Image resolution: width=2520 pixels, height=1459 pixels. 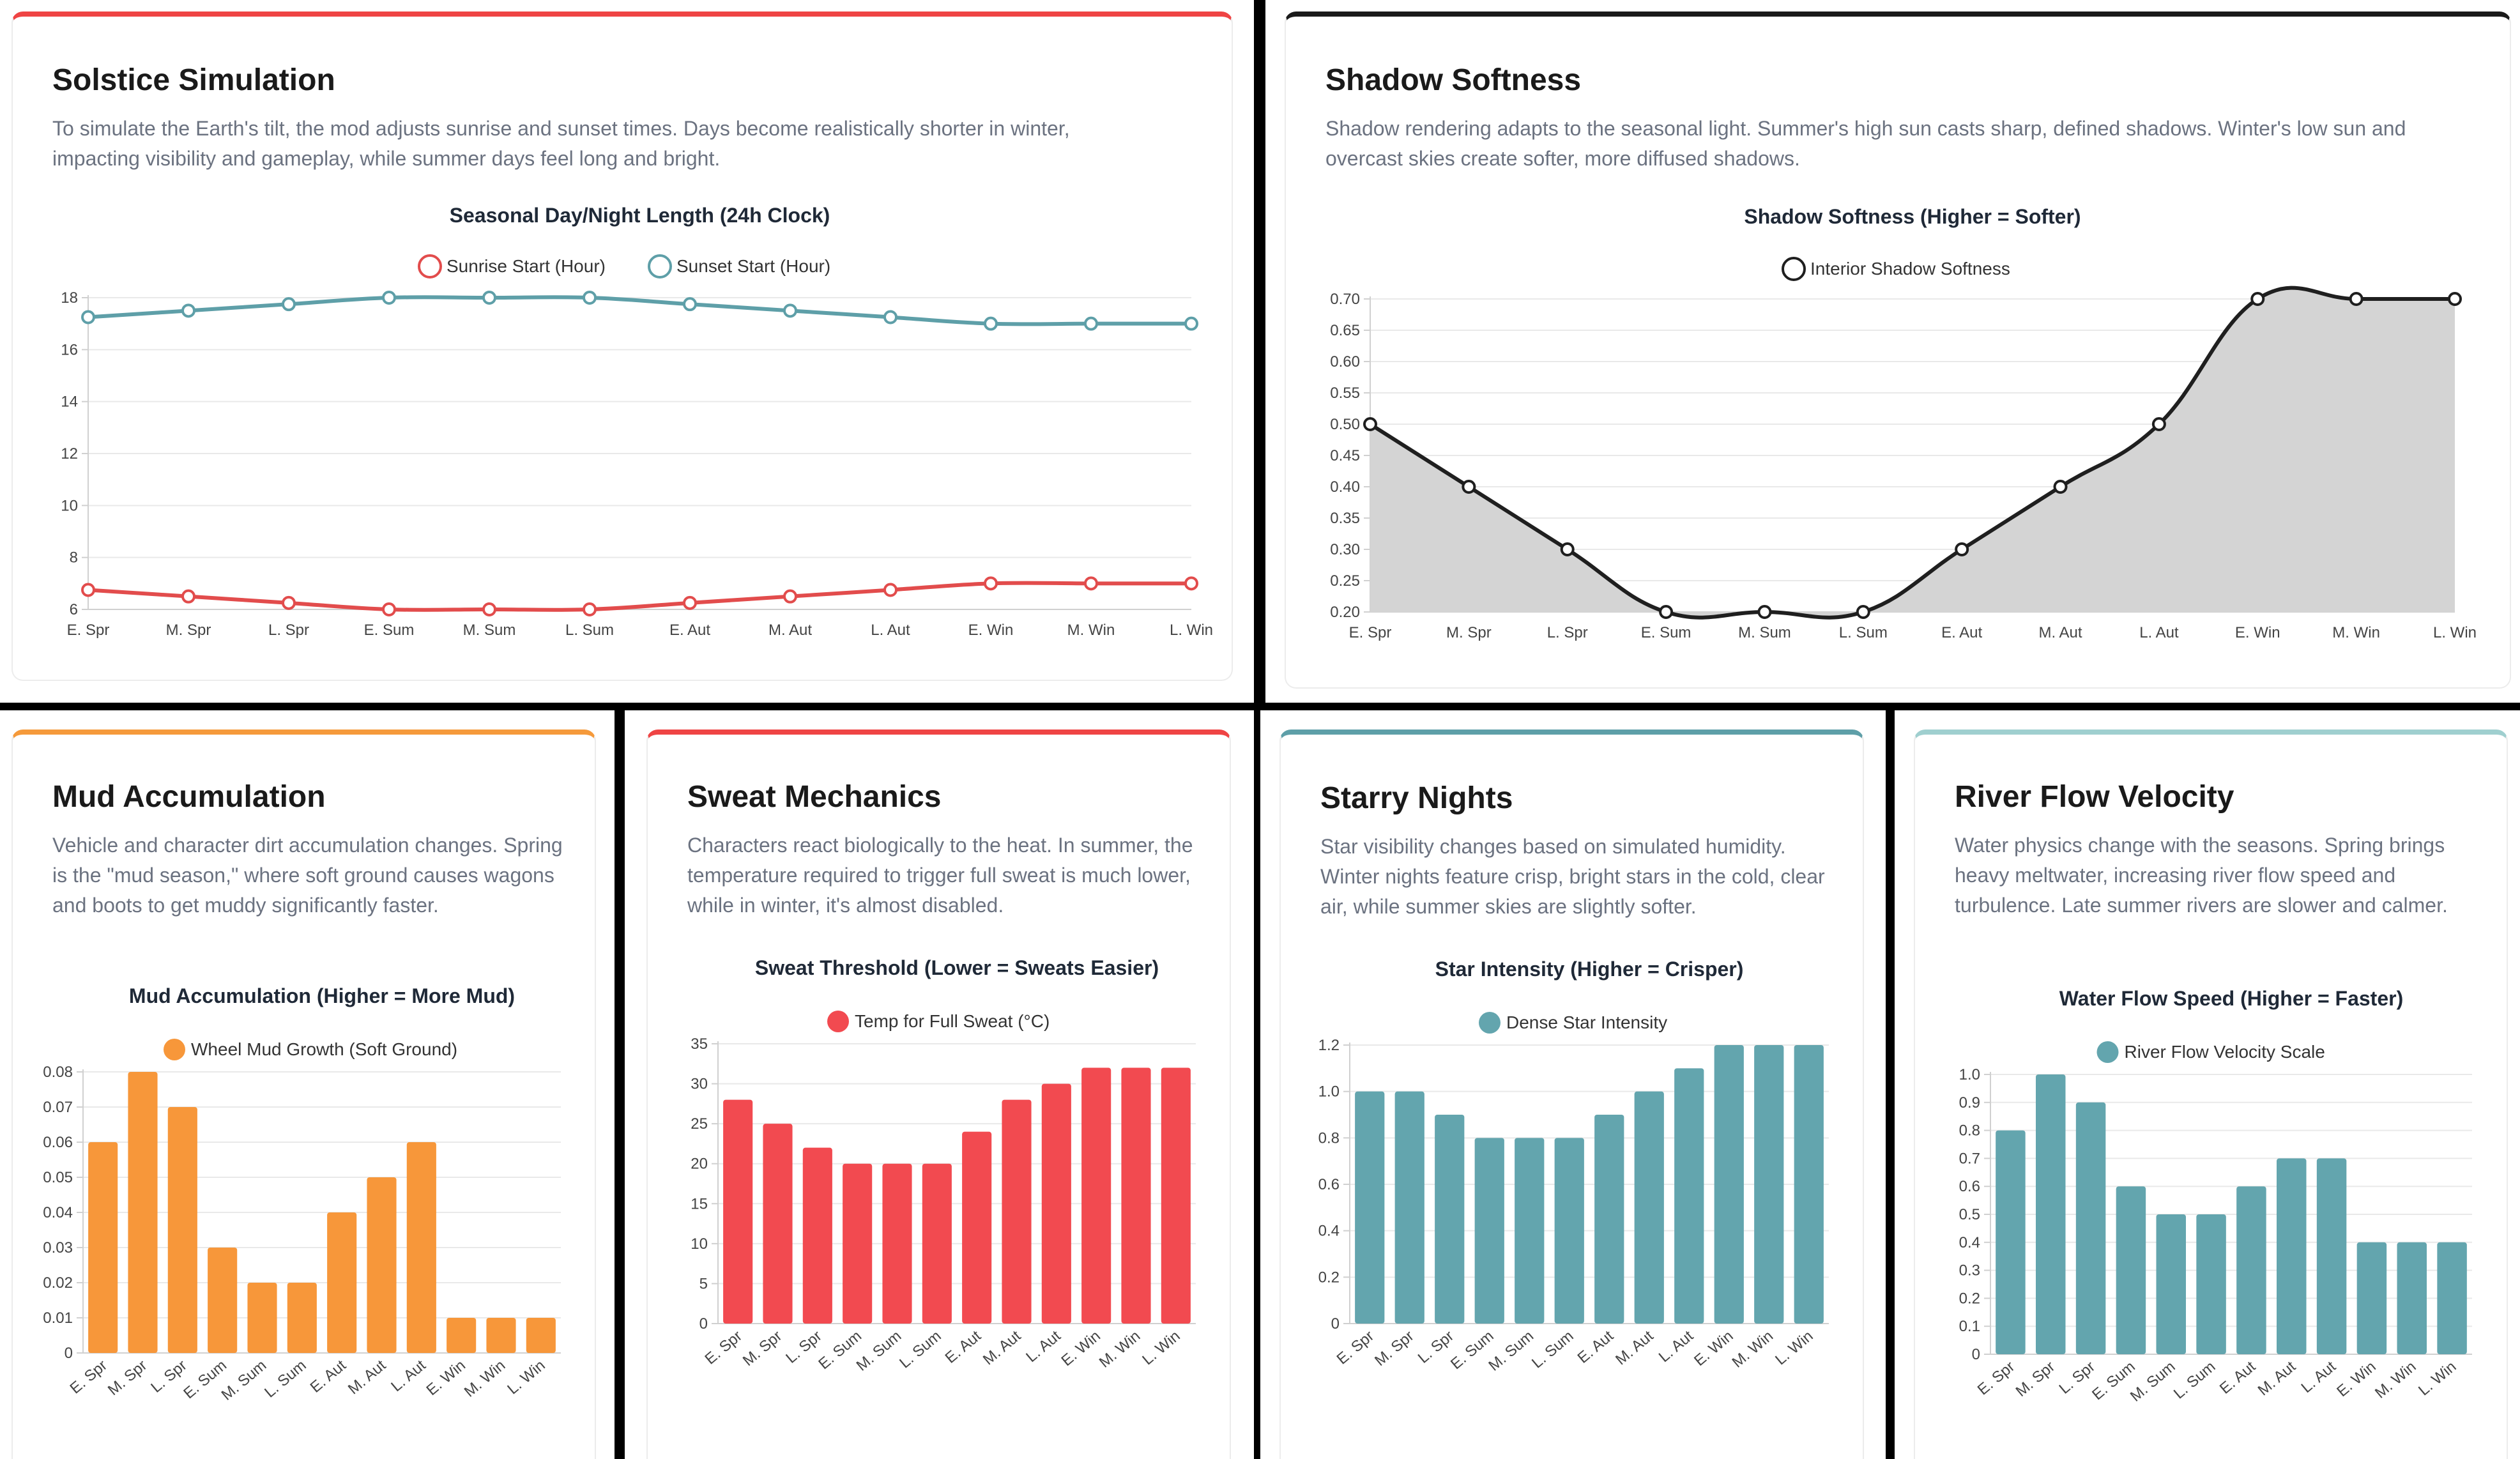 I want to click on y-tick-label: 20, so click(x=699, y=1164).